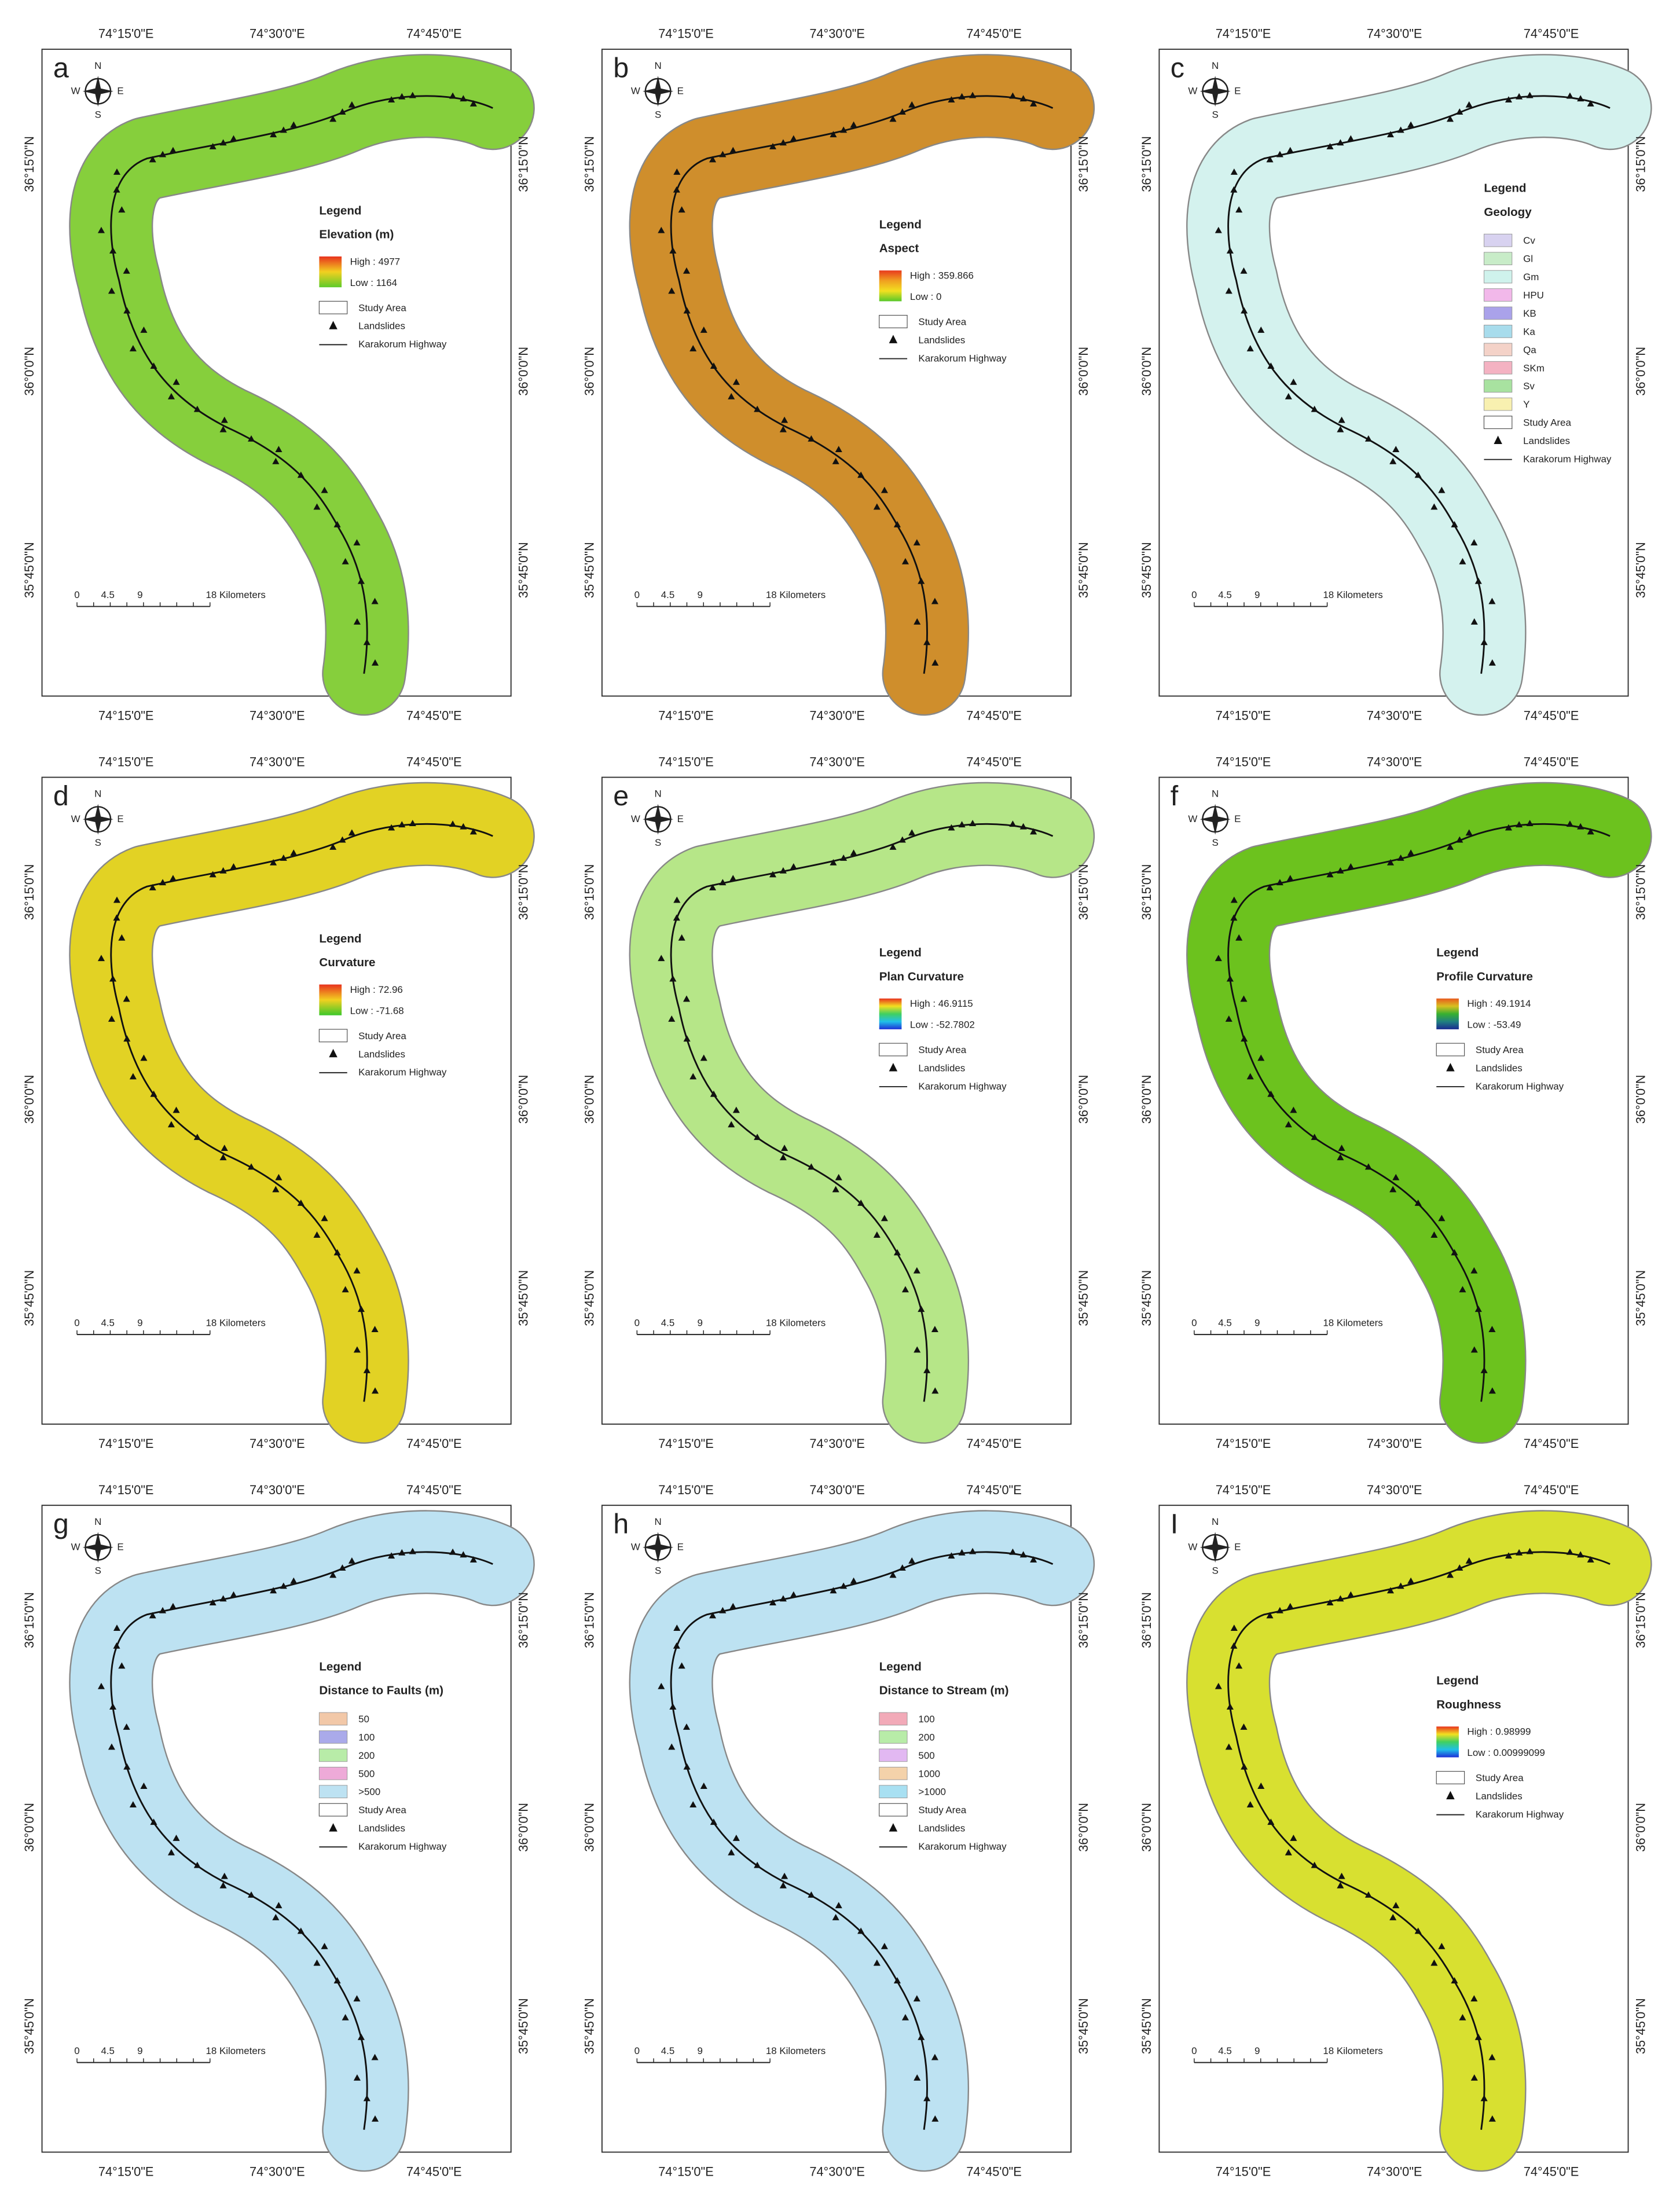  I want to click on legend-landslide, so click(1498, 440).